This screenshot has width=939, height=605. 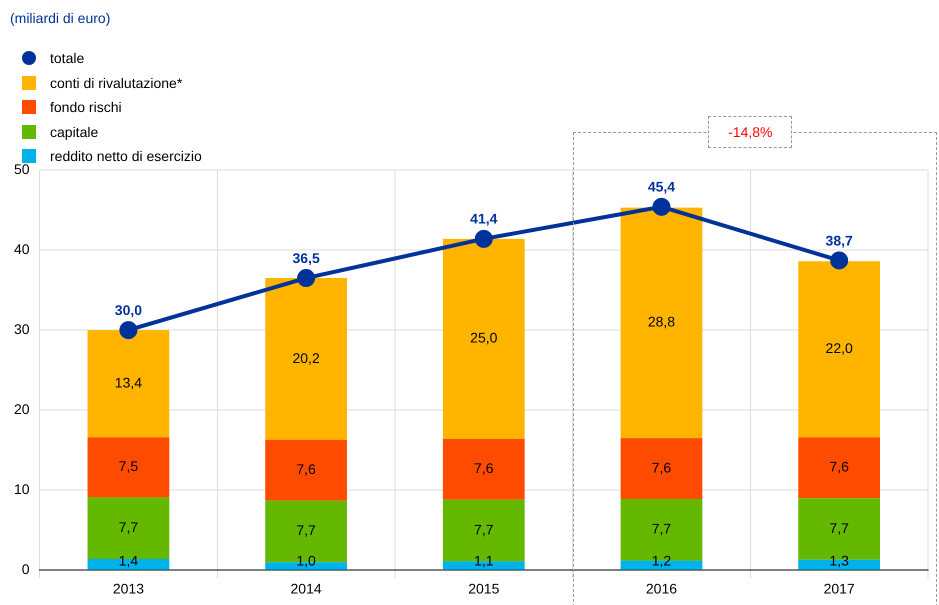 What do you see at coordinates (60, 18) in the screenshot?
I see `chart-subtitle: (miliardi di euro)` at bounding box center [60, 18].